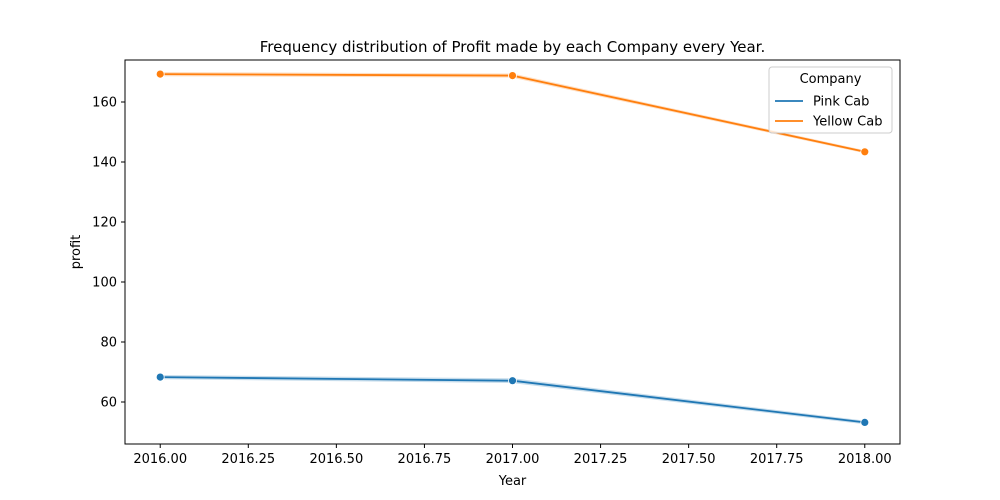  Describe the element at coordinates (104, 283) in the screenshot. I see `y-tick-label: 100` at that location.